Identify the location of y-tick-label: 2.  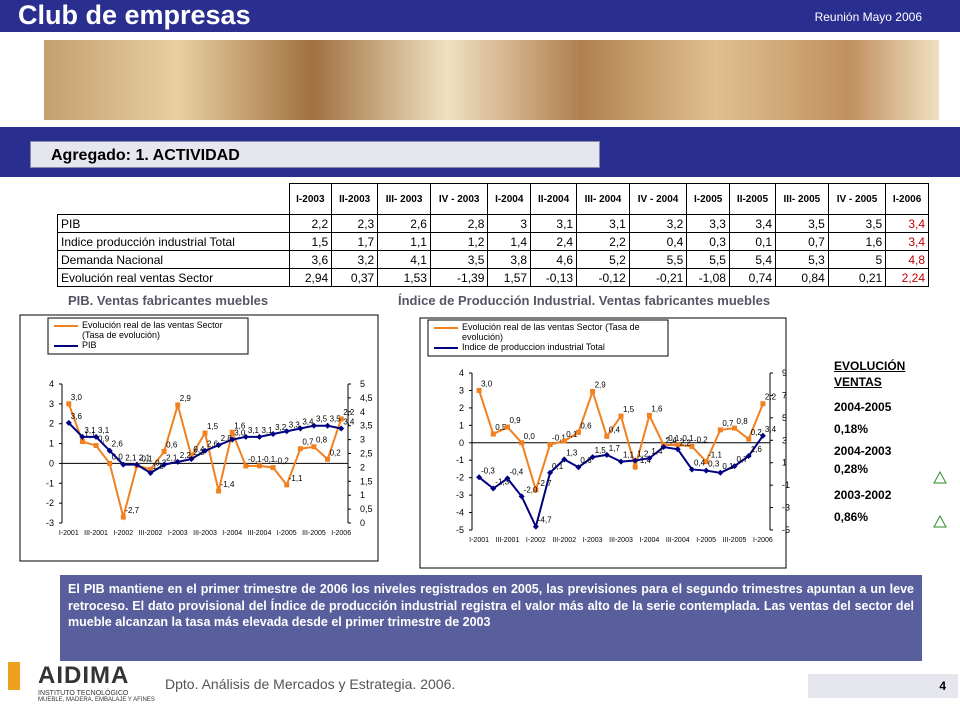
(461, 408).